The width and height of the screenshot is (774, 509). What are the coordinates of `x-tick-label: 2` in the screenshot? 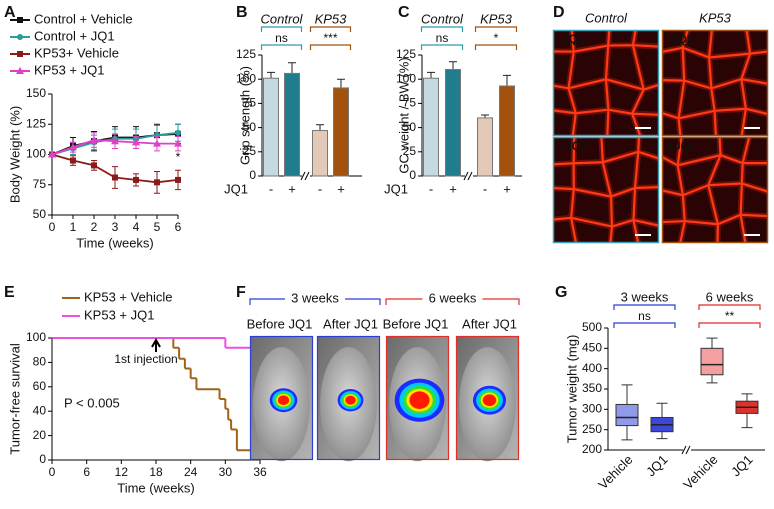 It's located at (94, 227).